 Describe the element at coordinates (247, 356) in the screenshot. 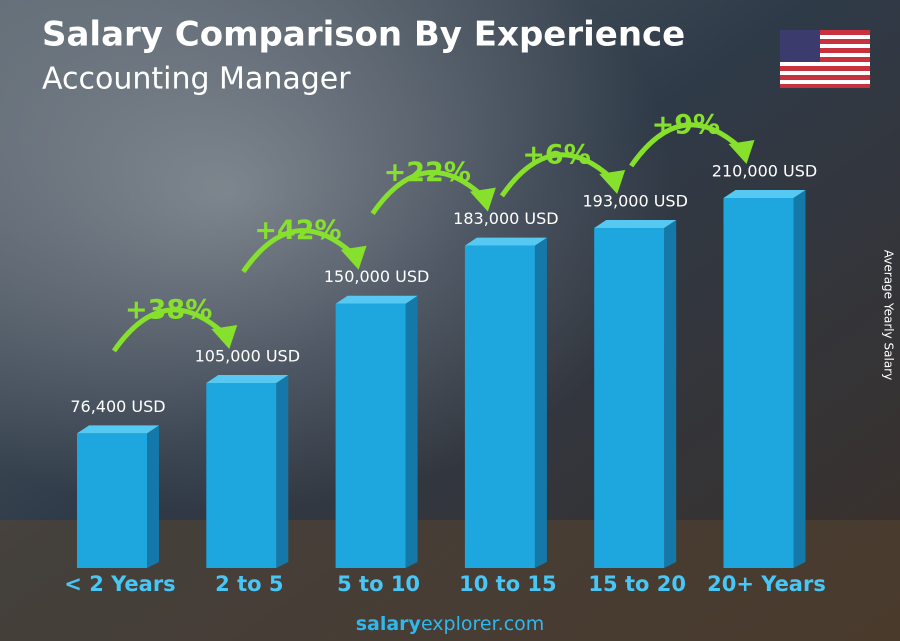

I see `value-label: 105,000 USD` at that location.